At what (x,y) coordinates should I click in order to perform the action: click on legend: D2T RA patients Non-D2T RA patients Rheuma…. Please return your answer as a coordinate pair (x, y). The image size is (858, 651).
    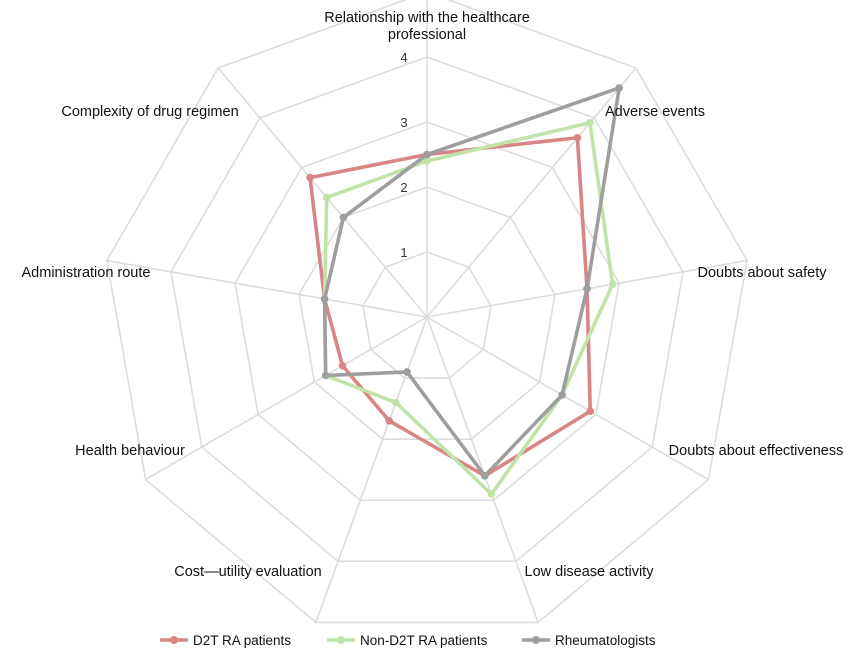
    Looking at the image, I should click on (408, 640).